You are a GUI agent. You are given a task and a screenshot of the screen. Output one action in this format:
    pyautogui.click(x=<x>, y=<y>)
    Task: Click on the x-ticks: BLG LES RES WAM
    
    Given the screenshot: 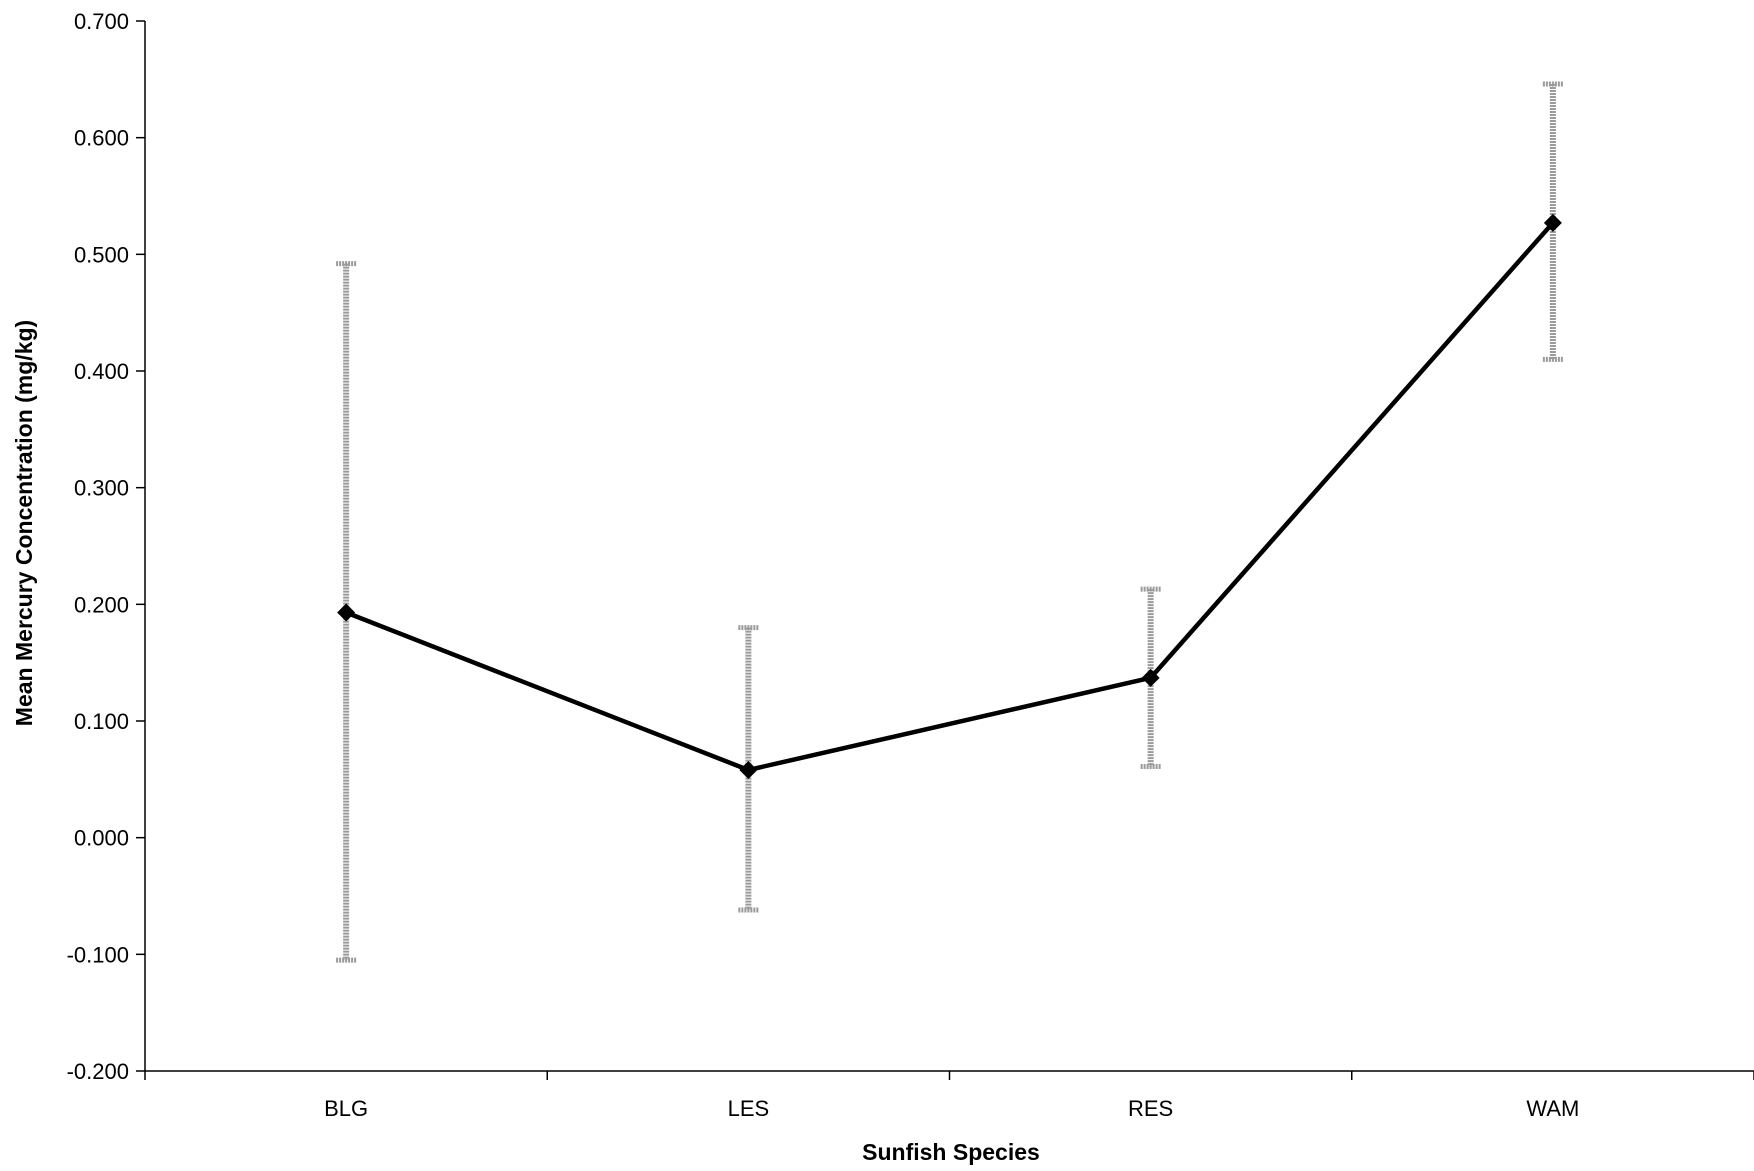 What is the action you would take?
    pyautogui.click(x=949, y=1096)
    